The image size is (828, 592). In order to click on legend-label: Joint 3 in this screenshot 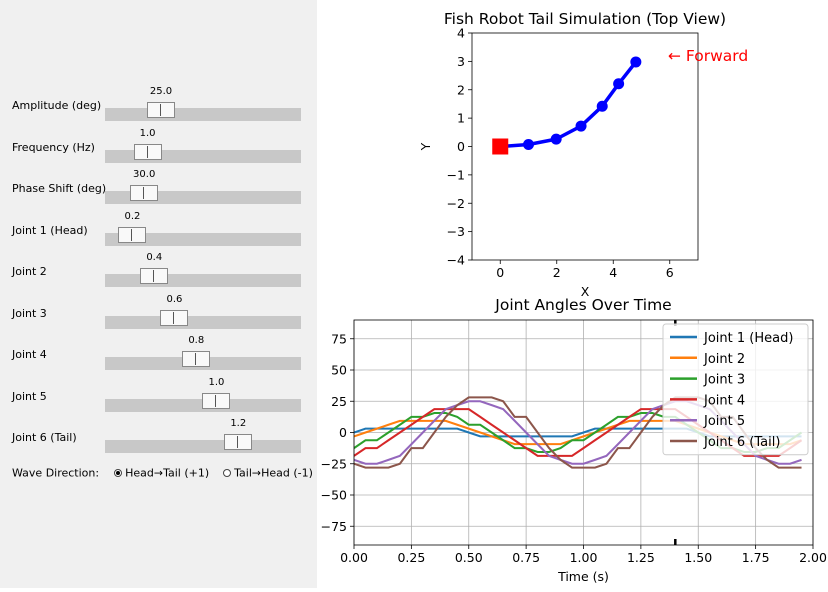, I will do `click(724, 380)`.